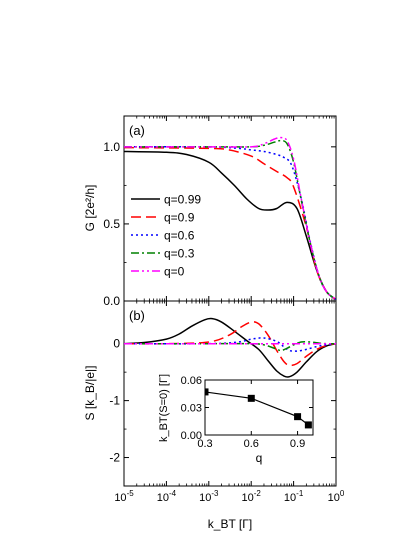  What do you see at coordinates (90, 208) in the screenshot?
I see `panel-a-ylabel: G [2e²/h]` at bounding box center [90, 208].